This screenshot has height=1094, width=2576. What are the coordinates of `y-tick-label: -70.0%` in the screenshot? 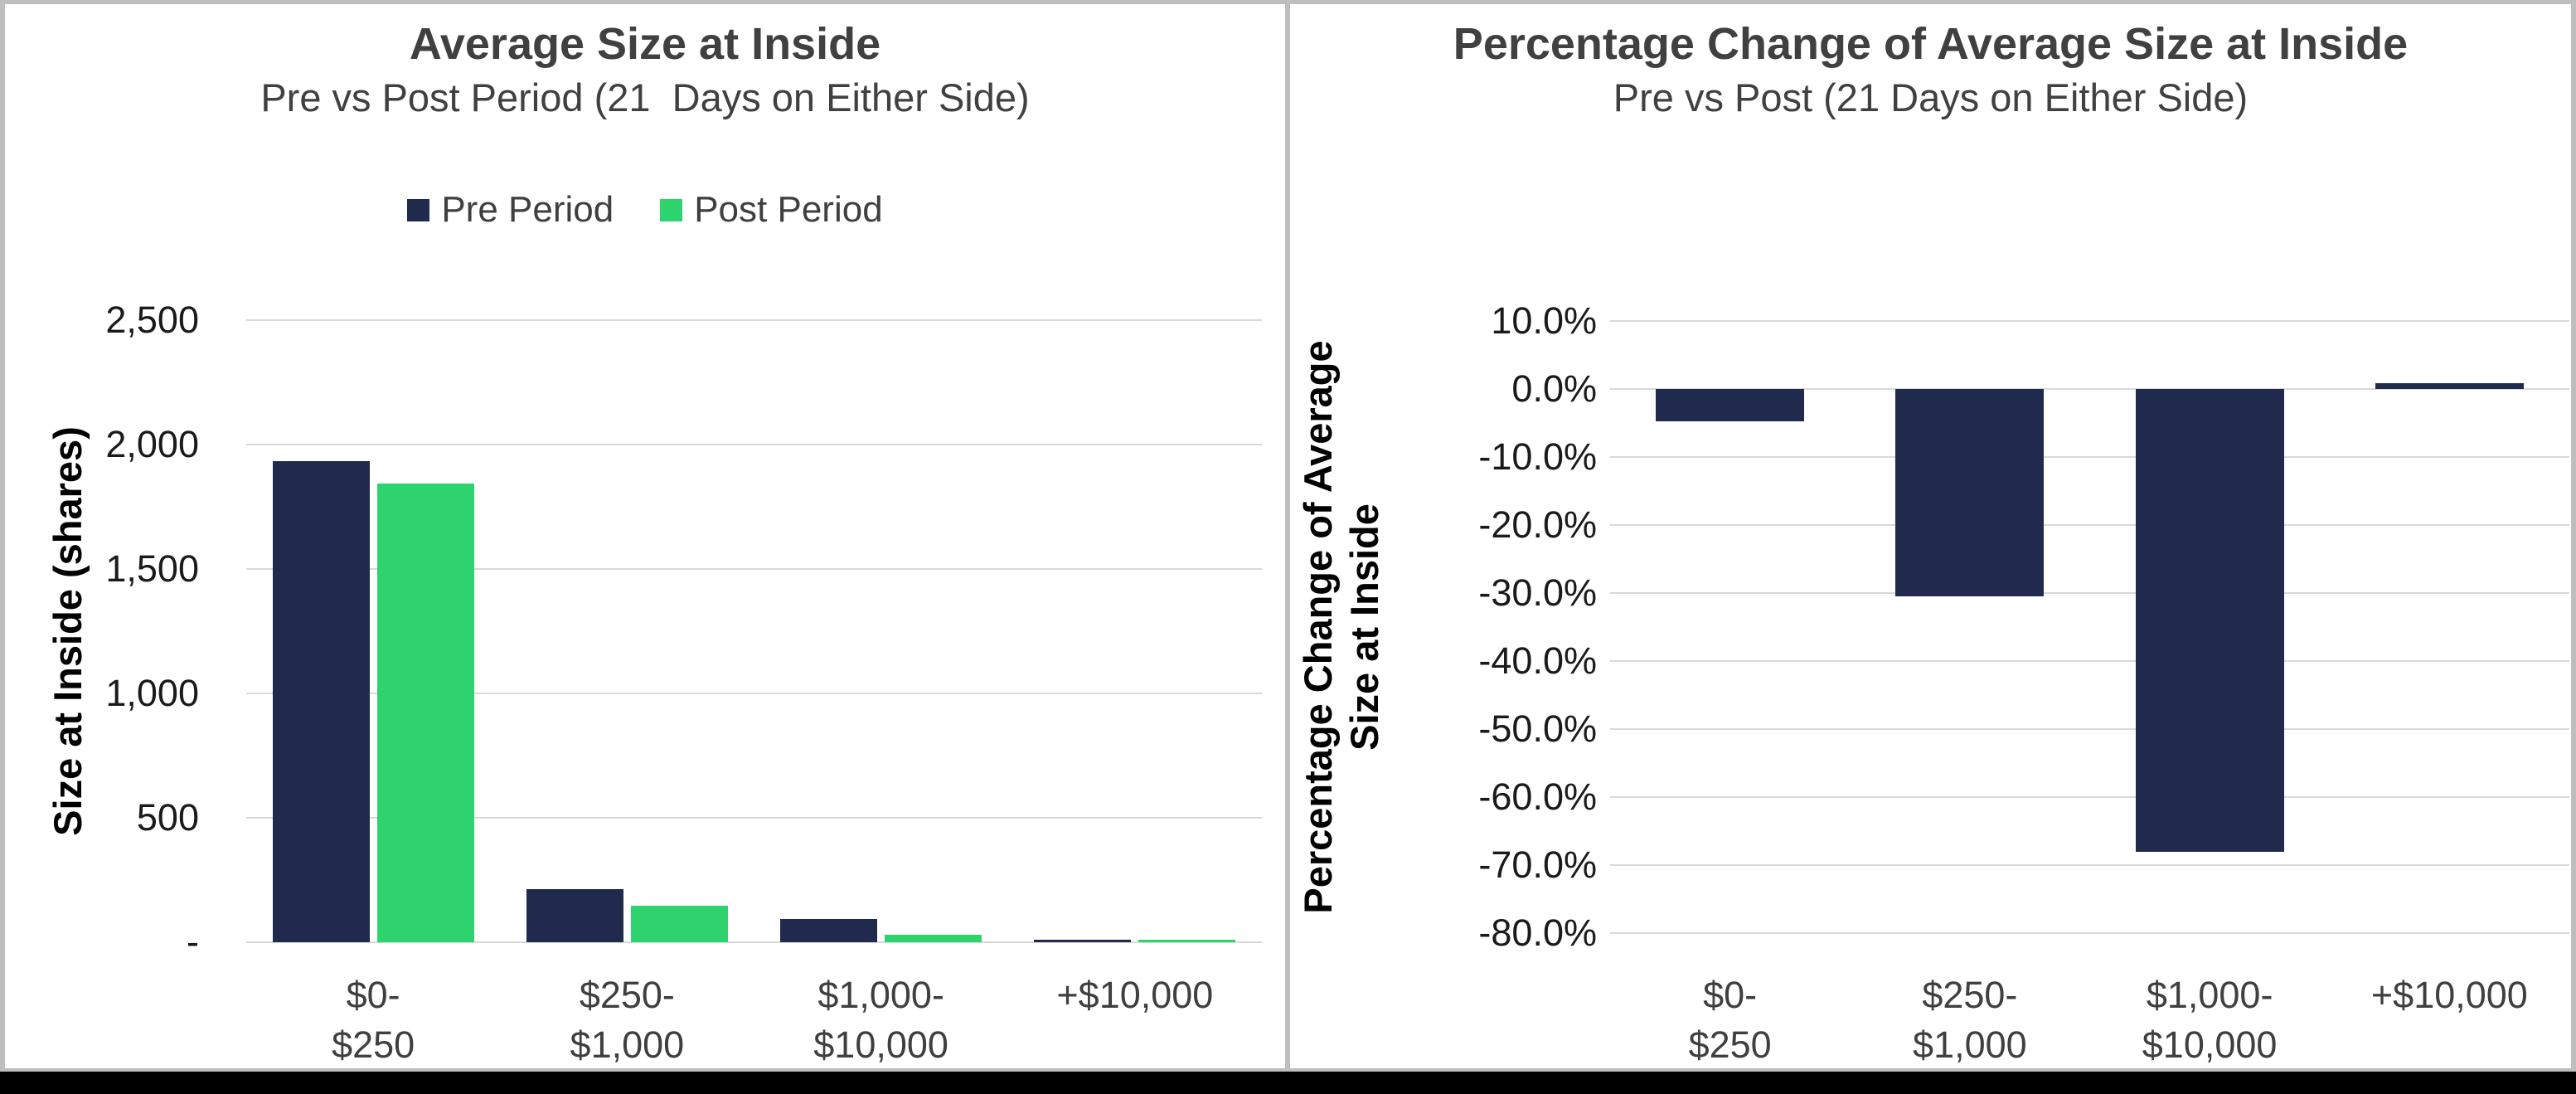 It's located at (1537, 865).